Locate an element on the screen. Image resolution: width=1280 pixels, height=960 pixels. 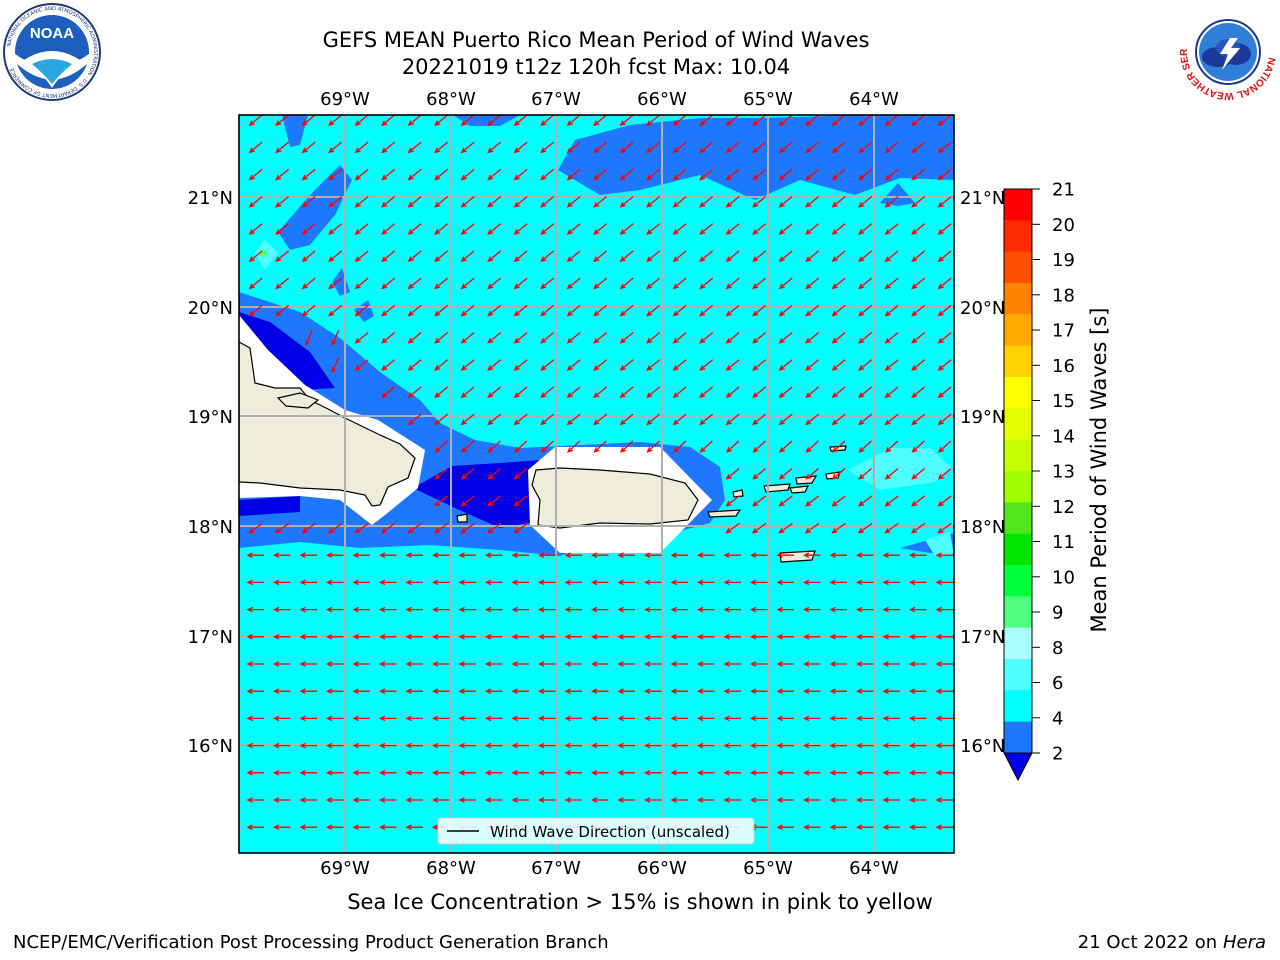
colorbar-tick-label: 4 is located at coordinates (1057, 718).